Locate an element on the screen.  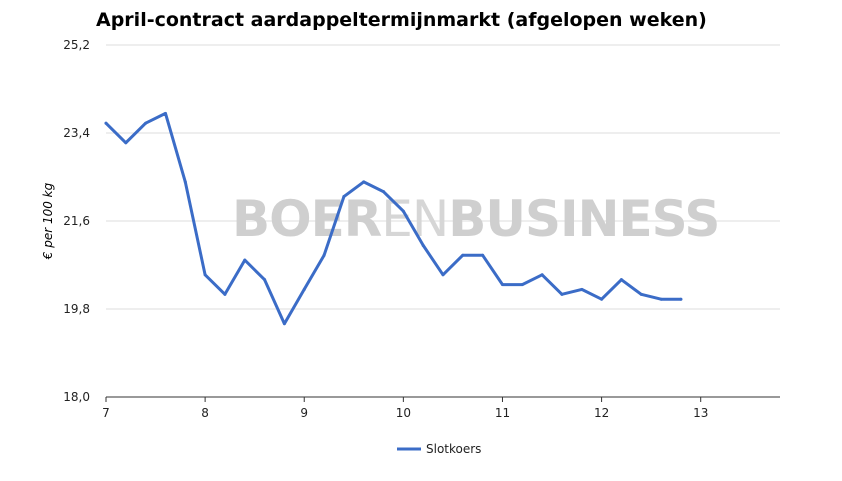
x-tick-label: 9 is located at coordinates (304, 413).